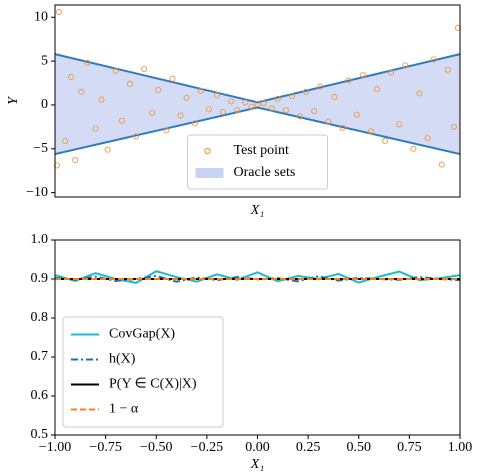 The image size is (478, 475). Describe the element at coordinates (142, 334) in the screenshot. I see `legend-label: CovGap(X)` at that location.